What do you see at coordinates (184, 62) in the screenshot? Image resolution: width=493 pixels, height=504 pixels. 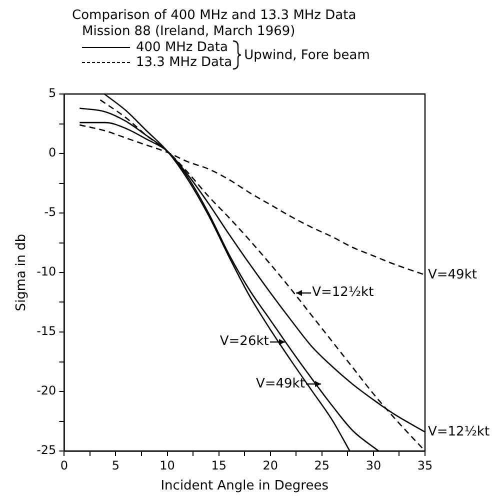 I see `legend-label: 13.3 MHz Data` at bounding box center [184, 62].